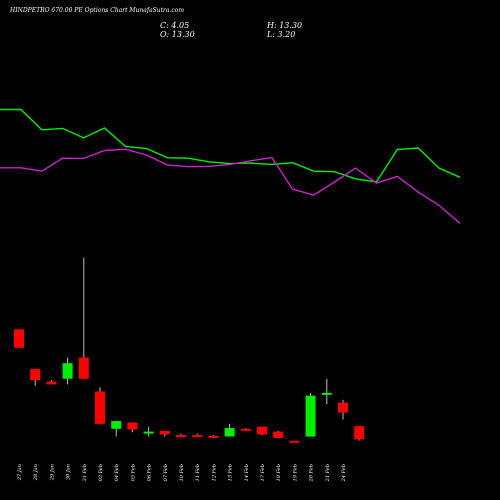 The image size is (500, 500). Describe the element at coordinates (36, 472) in the screenshot. I see `x-tick-label: 28 Jan` at that location.